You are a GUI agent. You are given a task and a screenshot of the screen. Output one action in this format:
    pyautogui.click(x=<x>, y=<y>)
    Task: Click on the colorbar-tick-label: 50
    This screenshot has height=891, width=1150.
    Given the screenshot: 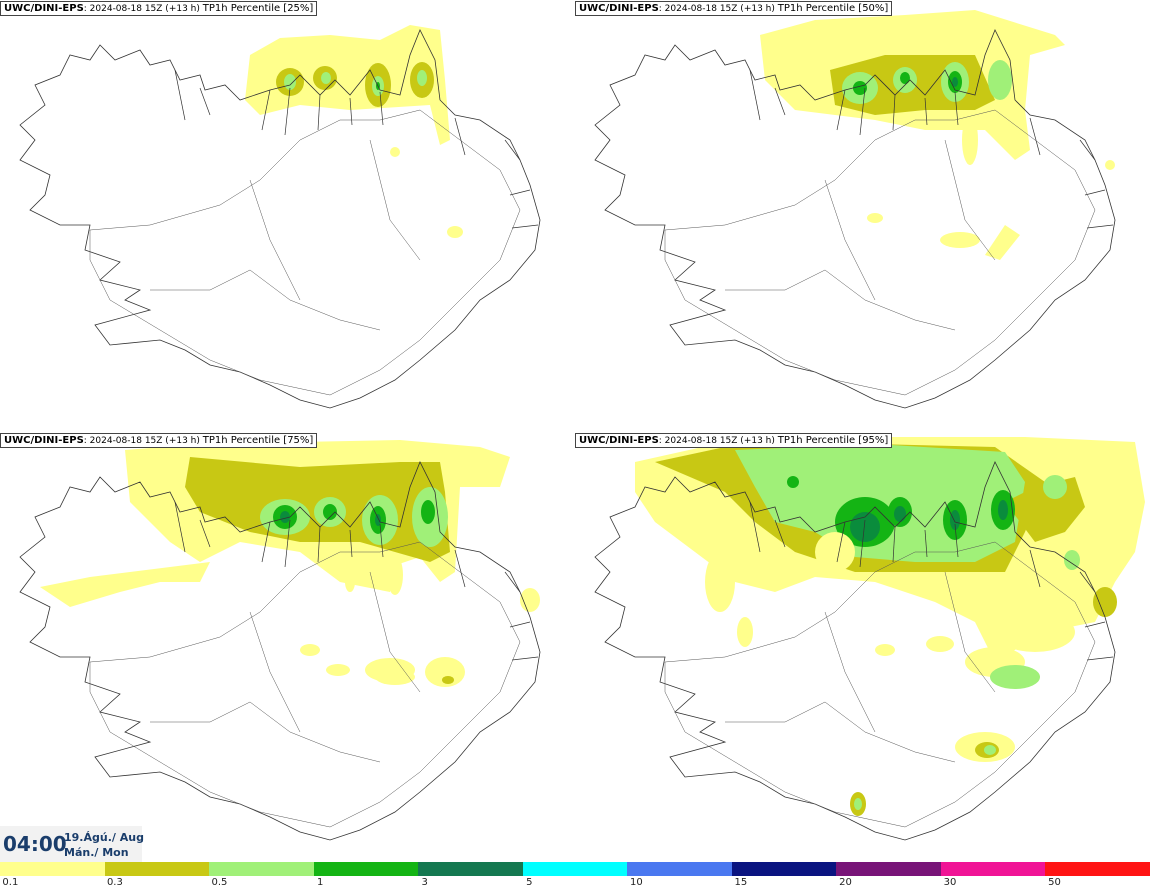 What is the action you would take?
    pyautogui.click(x=1054, y=882)
    